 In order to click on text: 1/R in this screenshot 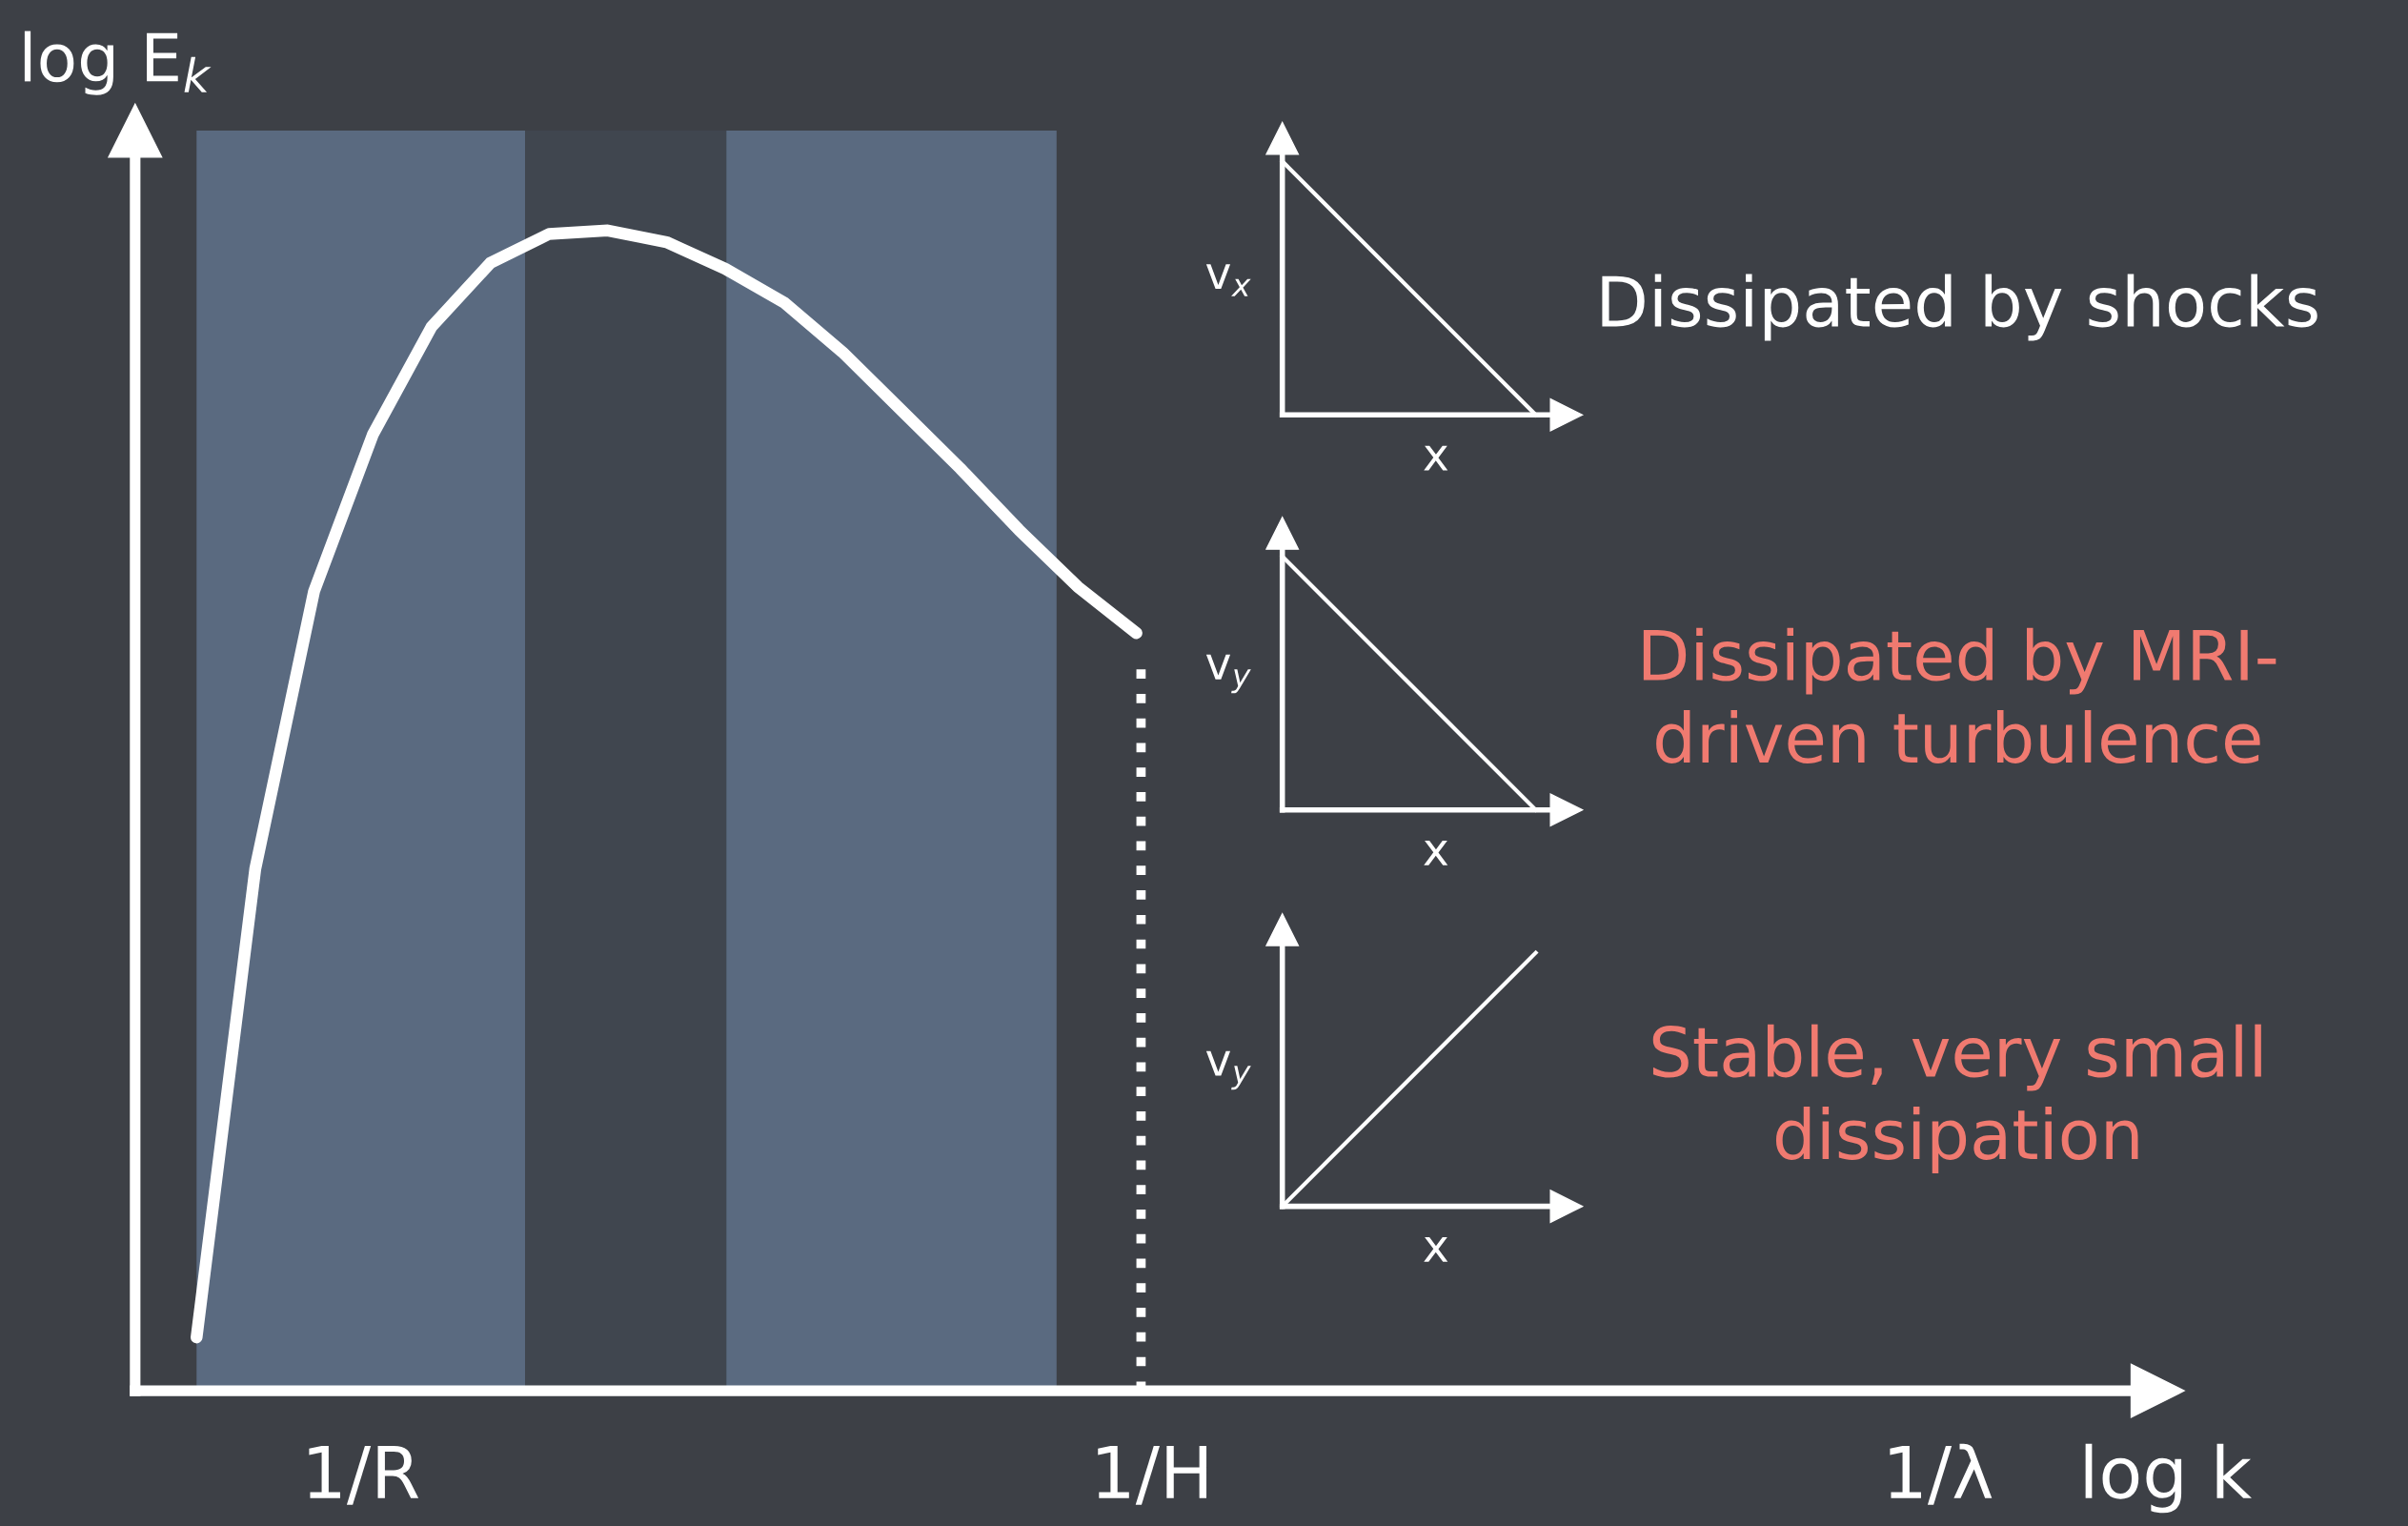, I will do `click(364, 1475)`.